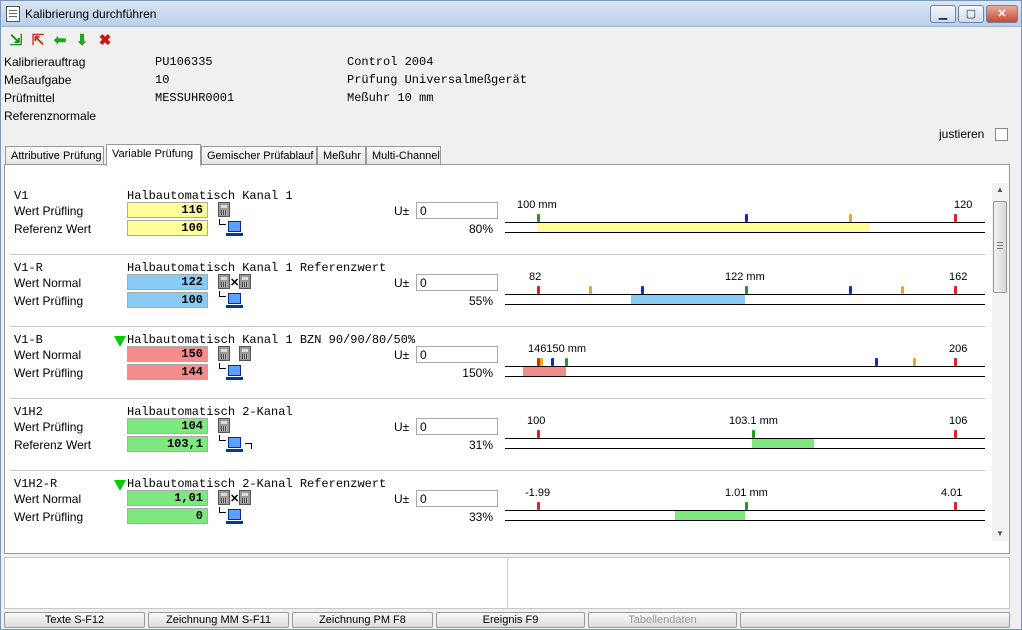 The image size is (1022, 630). I want to click on row1-value: 122, so click(167, 282).